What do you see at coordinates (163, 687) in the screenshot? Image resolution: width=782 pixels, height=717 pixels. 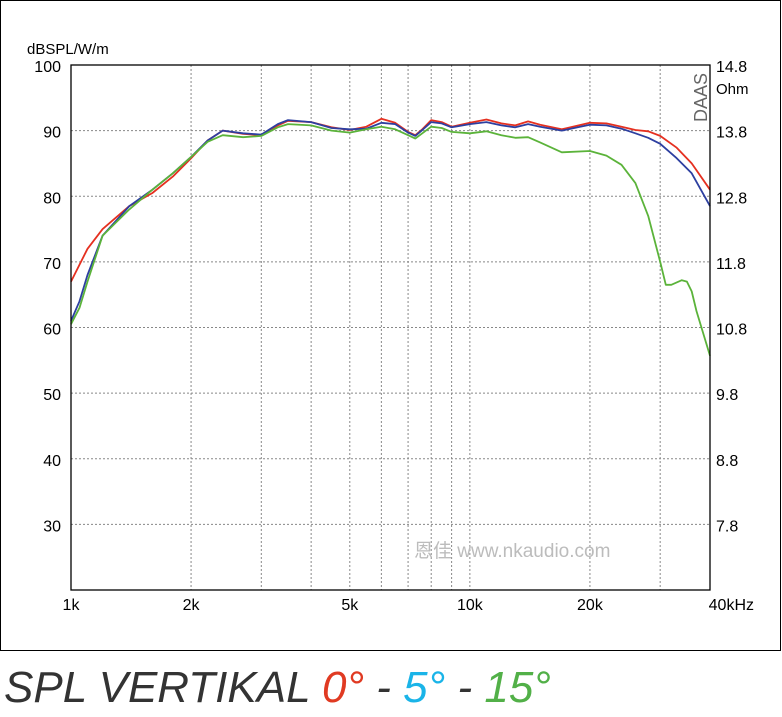 I see `caption-prefix: SPL VERTIKAL` at bounding box center [163, 687].